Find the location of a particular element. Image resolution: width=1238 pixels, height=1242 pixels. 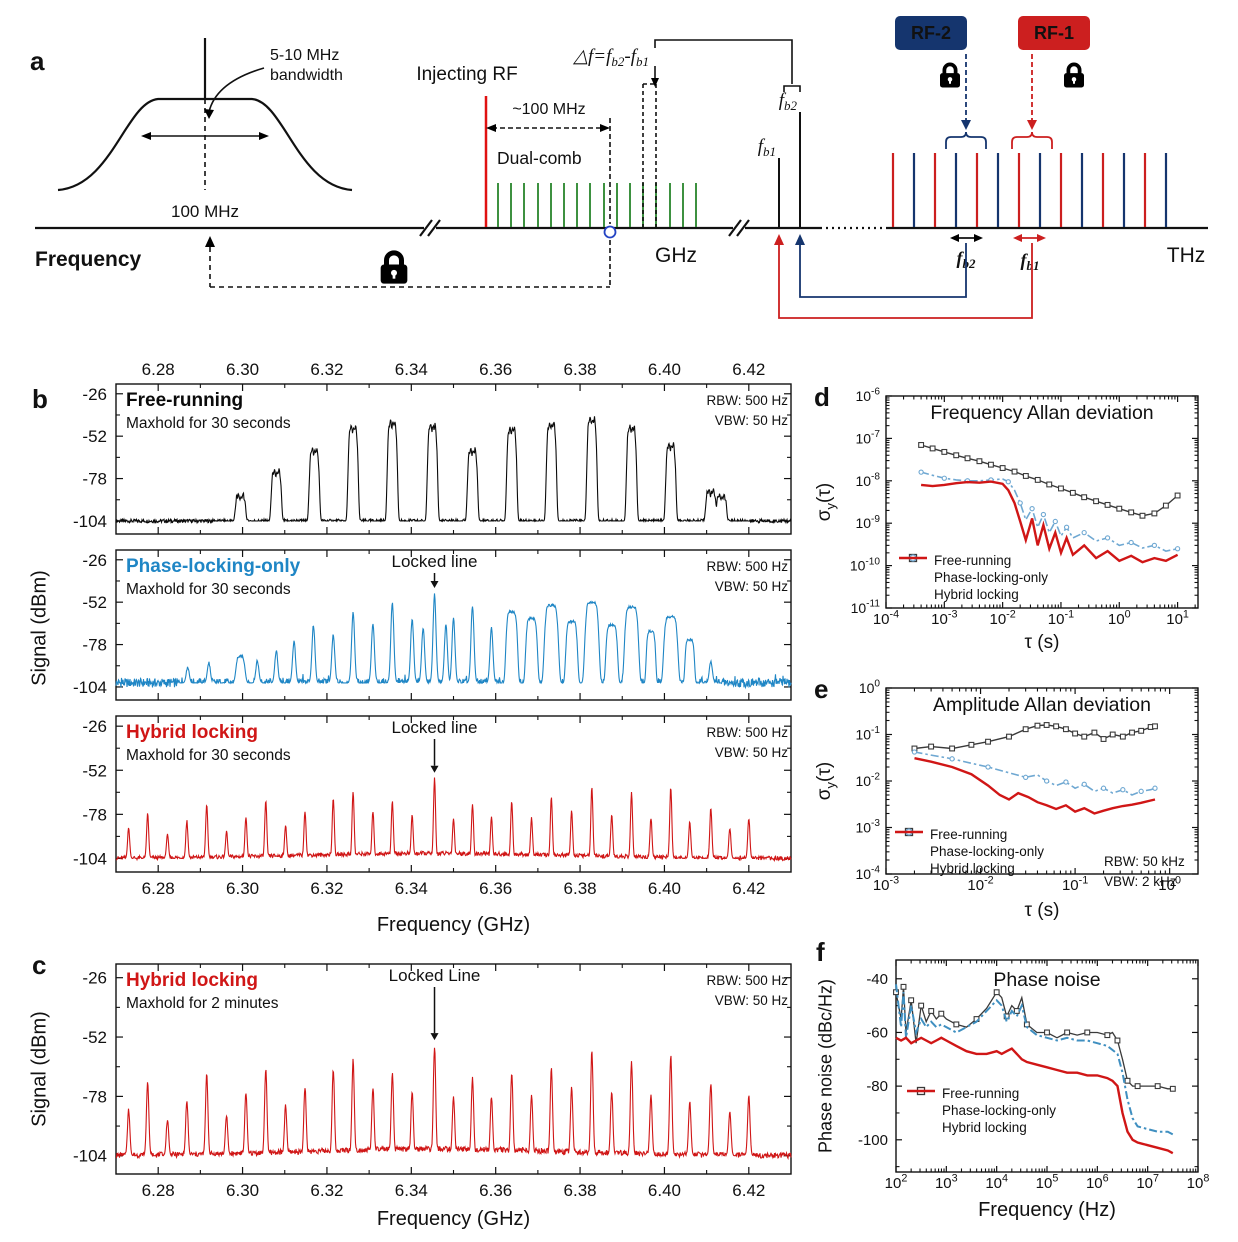

fb1-beat-label: fb1 is located at coordinates (1030, 261).